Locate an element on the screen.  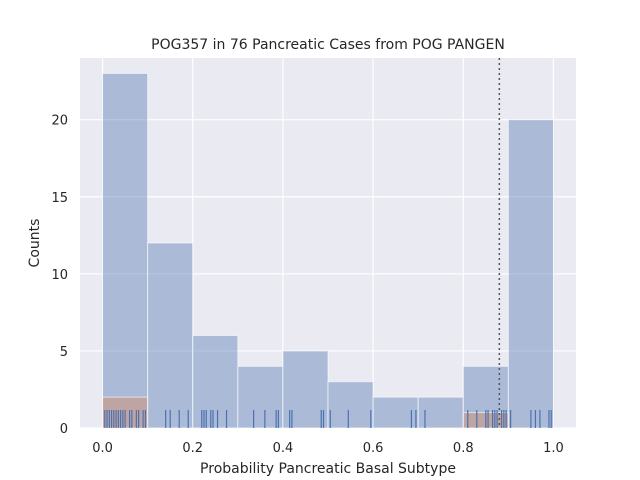
x-axis-label: Probability Pancreatic Basal Subtype is located at coordinates (328, 469).